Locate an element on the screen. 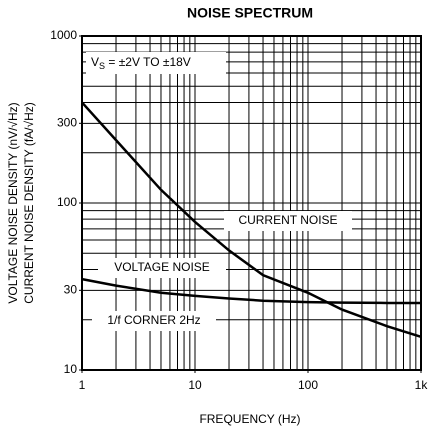 The width and height of the screenshot is (432, 433). annotation: VS = ±2V TO ±18V is located at coordinates (141, 63).